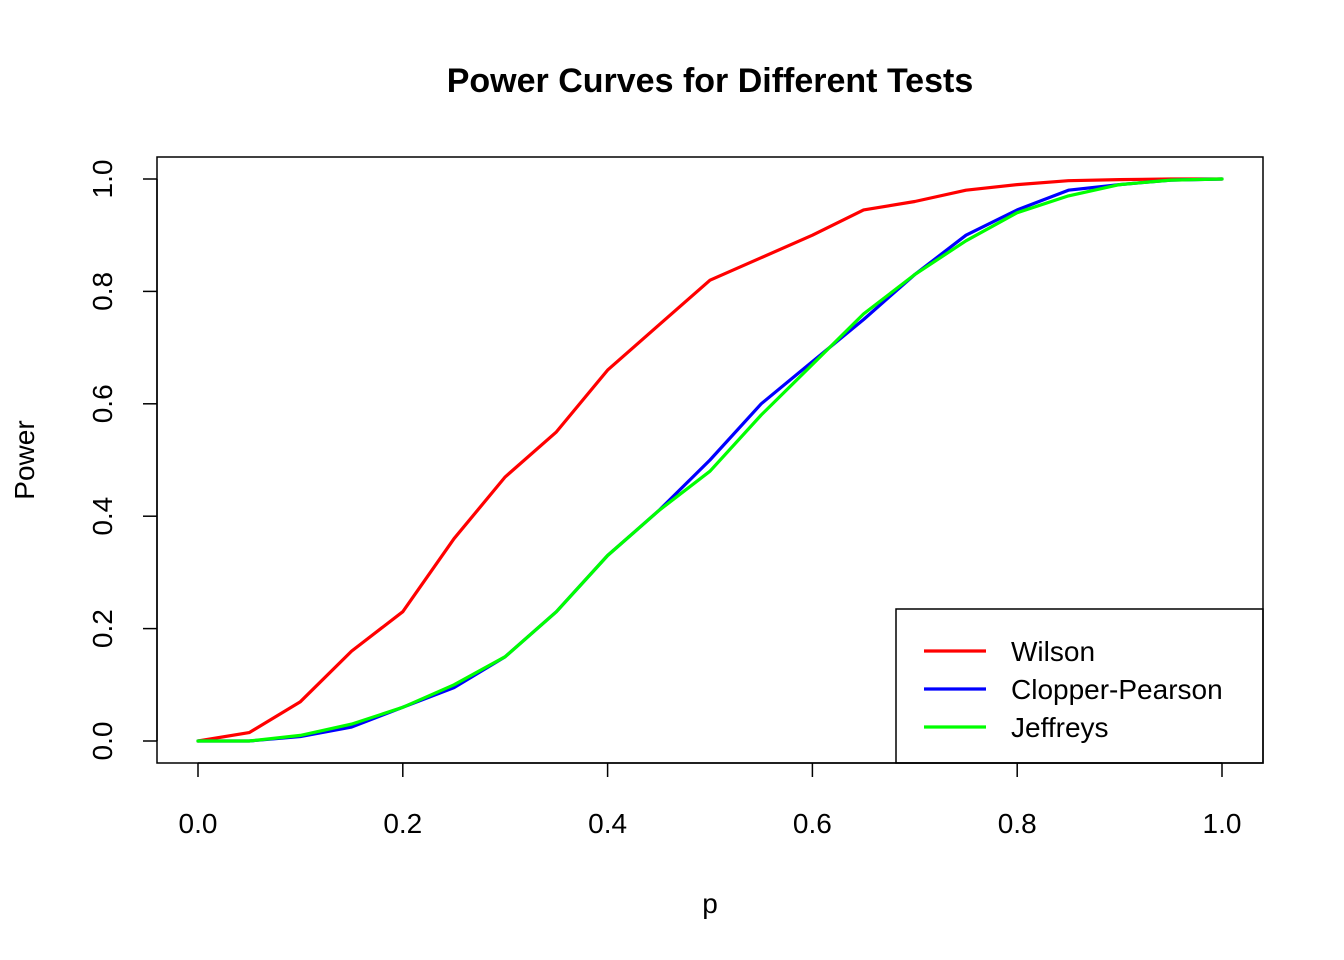  Describe the element at coordinates (102, 628) in the screenshot. I see `y-tick-label: 0.2` at that location.